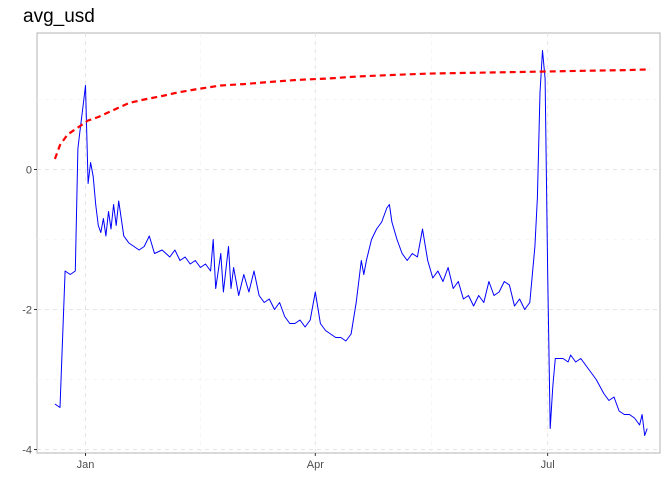 The height and width of the screenshot is (480, 672). What do you see at coordinates (59, 16) in the screenshot?
I see `chart-title: avg_usd` at bounding box center [59, 16].